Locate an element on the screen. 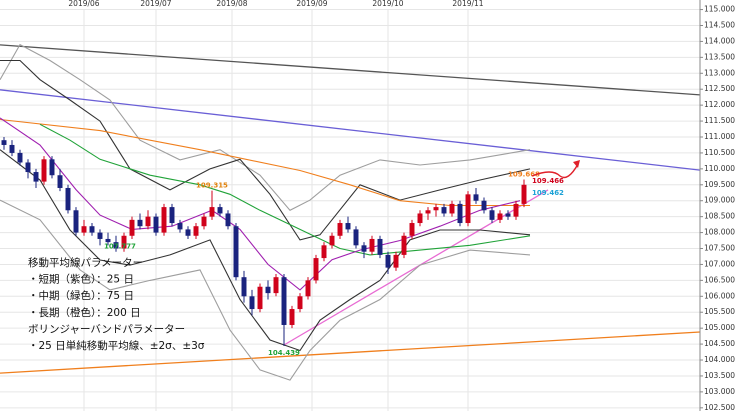  y-tick-label: 107.000 is located at coordinates (719, 263).